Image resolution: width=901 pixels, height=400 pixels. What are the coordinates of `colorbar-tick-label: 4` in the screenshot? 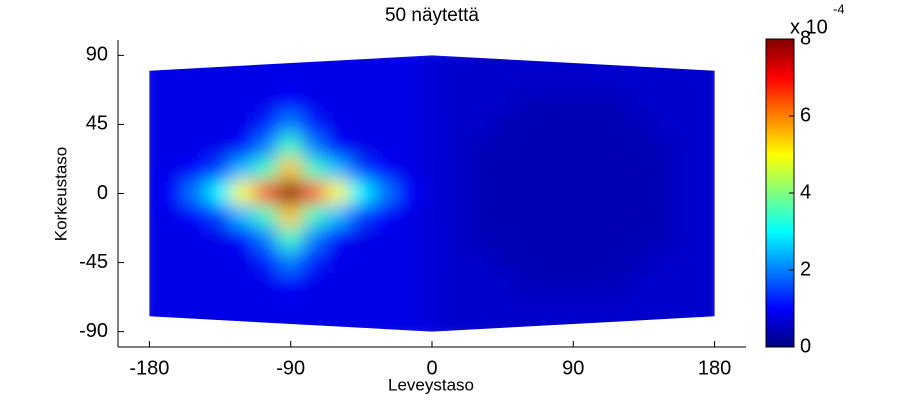 It's located at (805, 192).